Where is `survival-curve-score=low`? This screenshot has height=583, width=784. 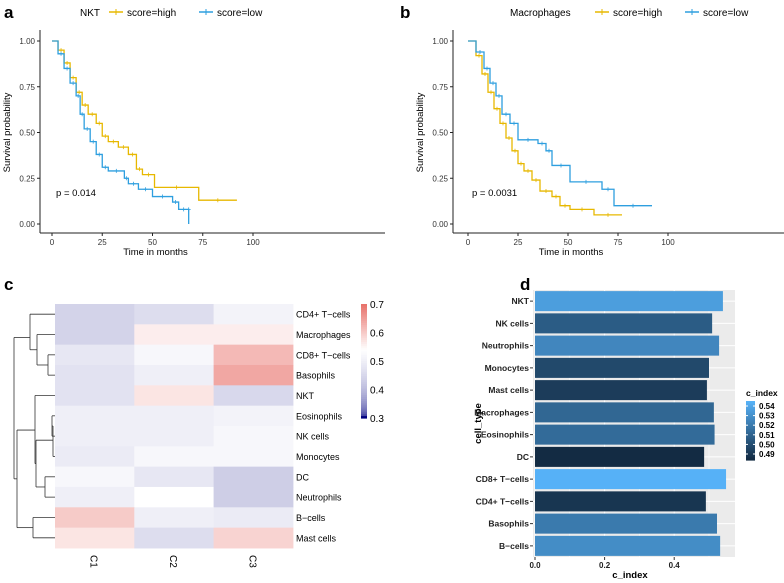 survival-curve-score=low is located at coordinates (560, 123).